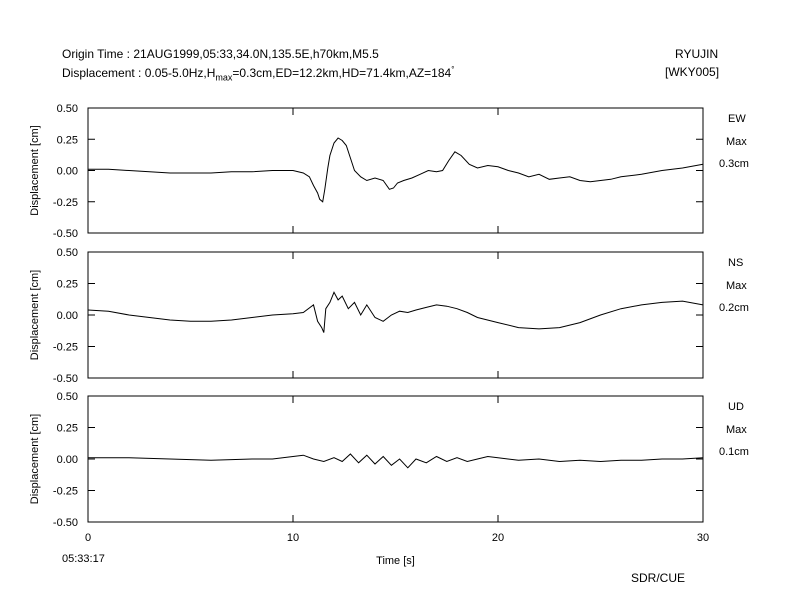 Image resolution: width=792 pixels, height=612 pixels. Describe the element at coordinates (734, 308) in the screenshot. I see `max-value: 0.2cm` at that location.